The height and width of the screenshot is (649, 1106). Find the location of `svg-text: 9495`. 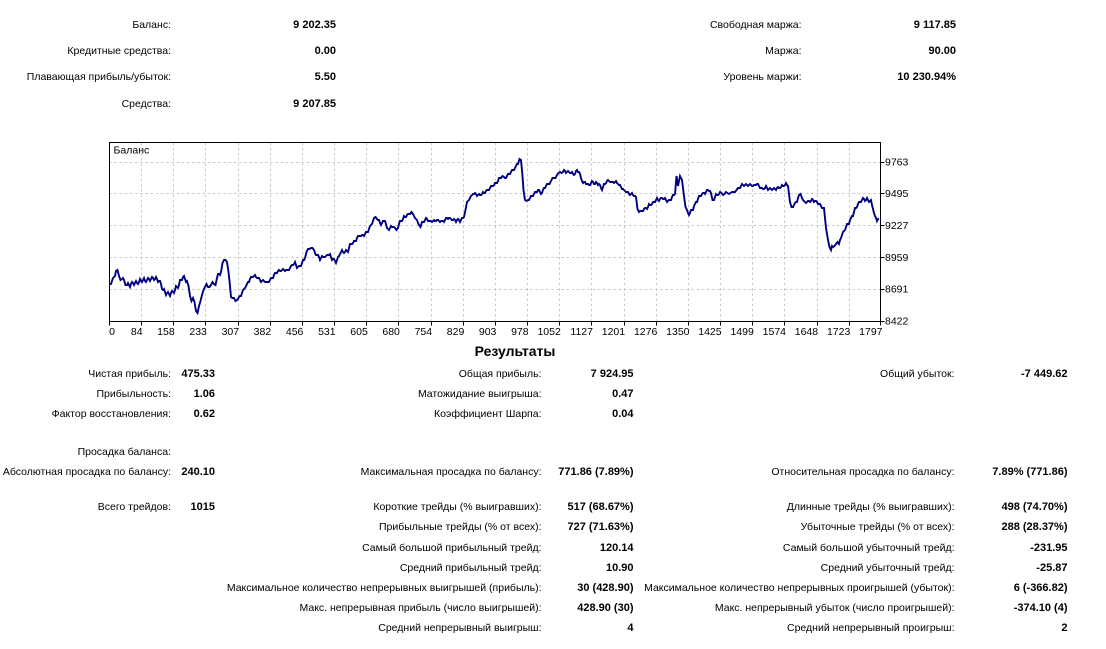

svg-text: 9495 is located at coordinates (897, 194).